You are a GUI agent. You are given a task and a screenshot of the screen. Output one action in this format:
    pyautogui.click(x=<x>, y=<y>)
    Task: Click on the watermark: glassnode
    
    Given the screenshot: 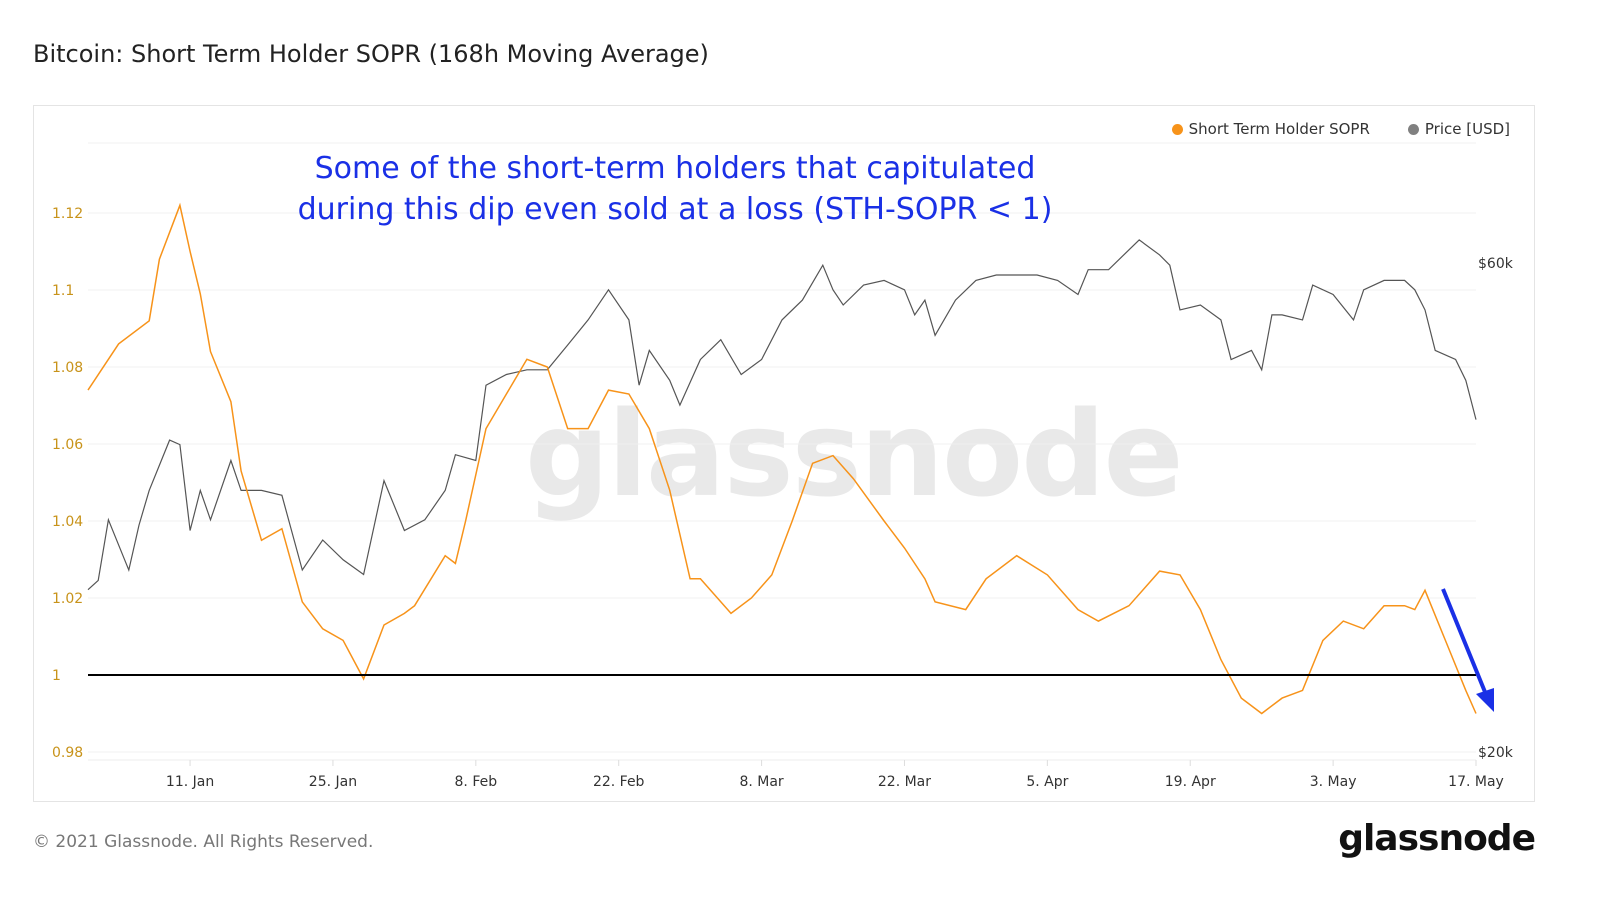 What is the action you would take?
    pyautogui.click(x=854, y=454)
    